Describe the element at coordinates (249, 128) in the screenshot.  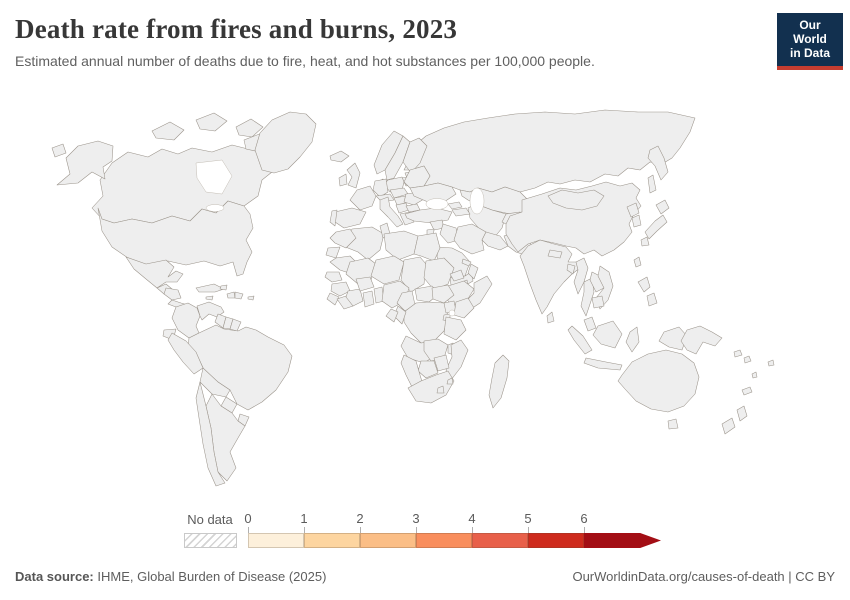
I see `country-canada-island3` at that location.